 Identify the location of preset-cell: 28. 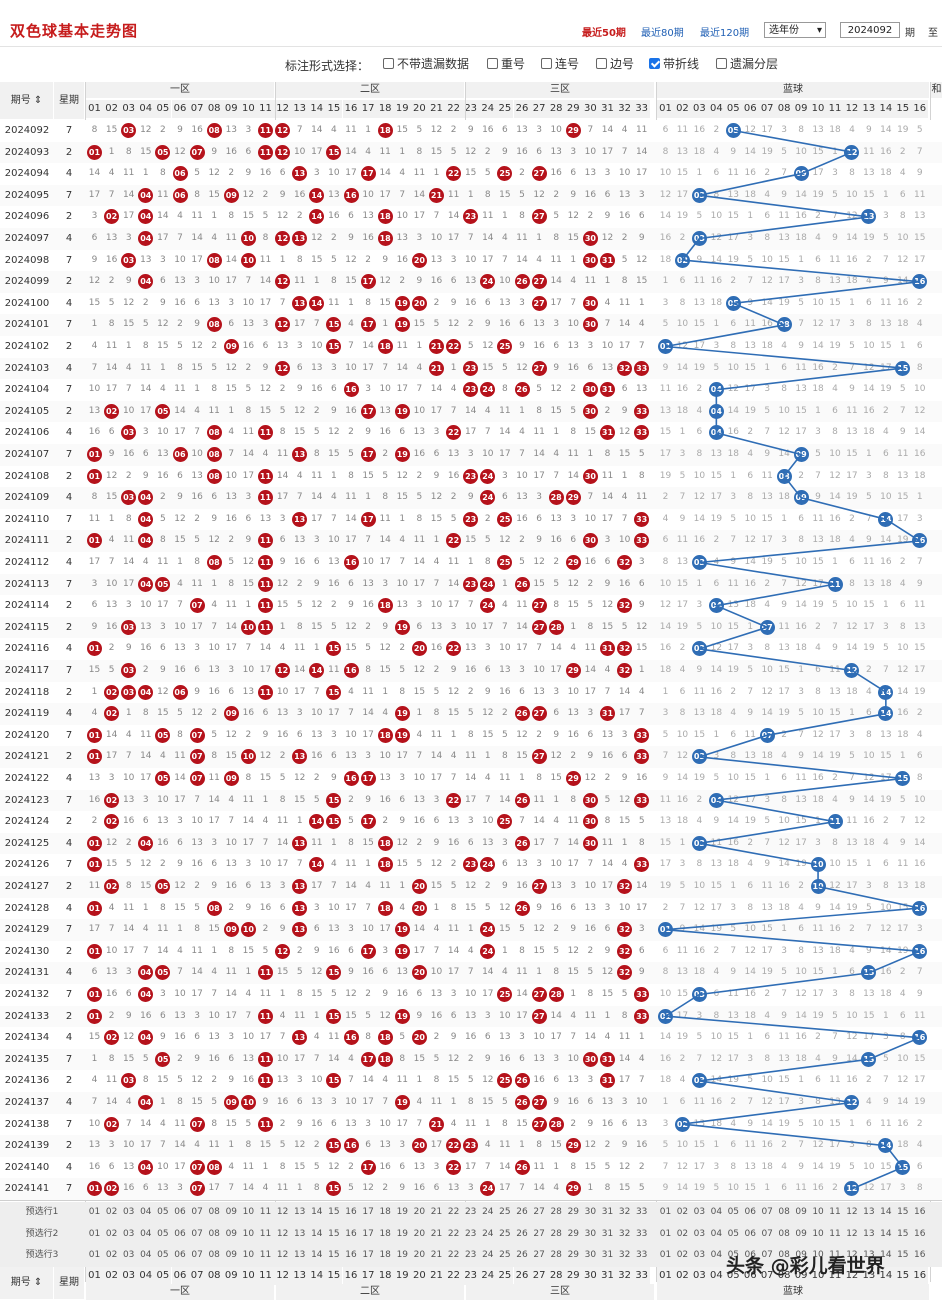
(556, 1212).